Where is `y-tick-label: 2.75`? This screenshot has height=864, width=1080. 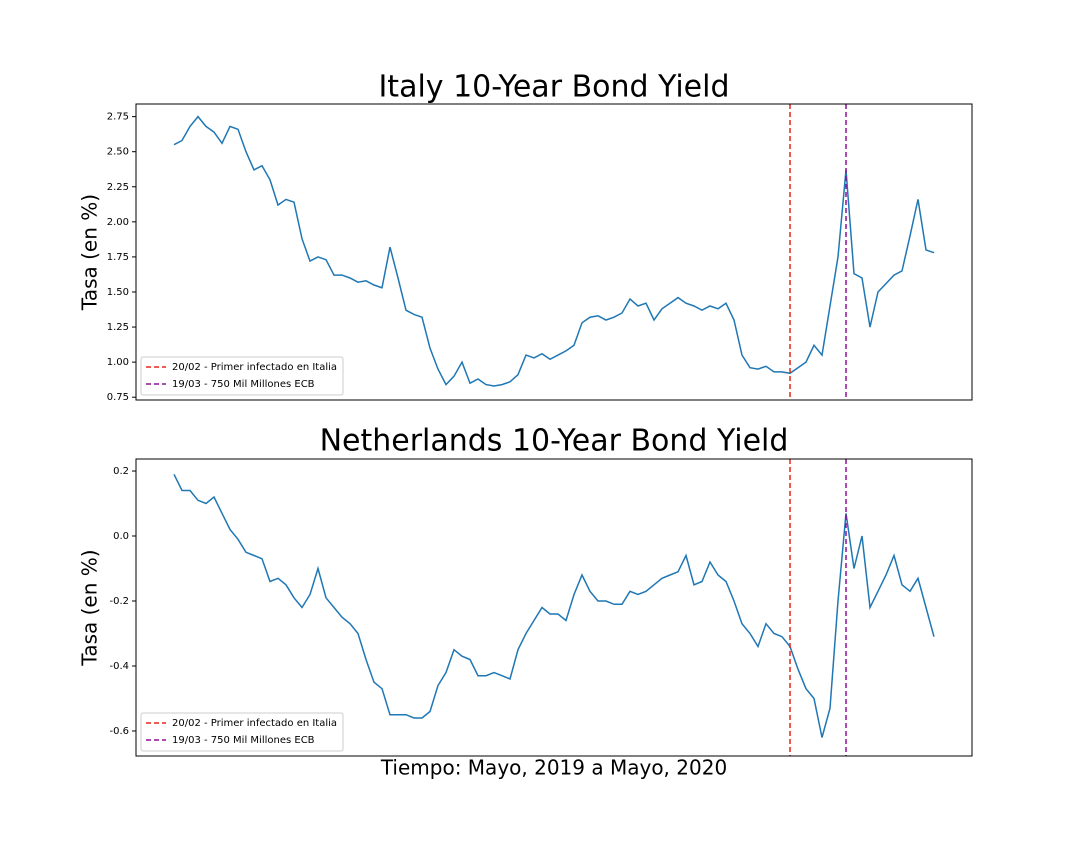 y-tick-label: 2.75 is located at coordinates (118, 117).